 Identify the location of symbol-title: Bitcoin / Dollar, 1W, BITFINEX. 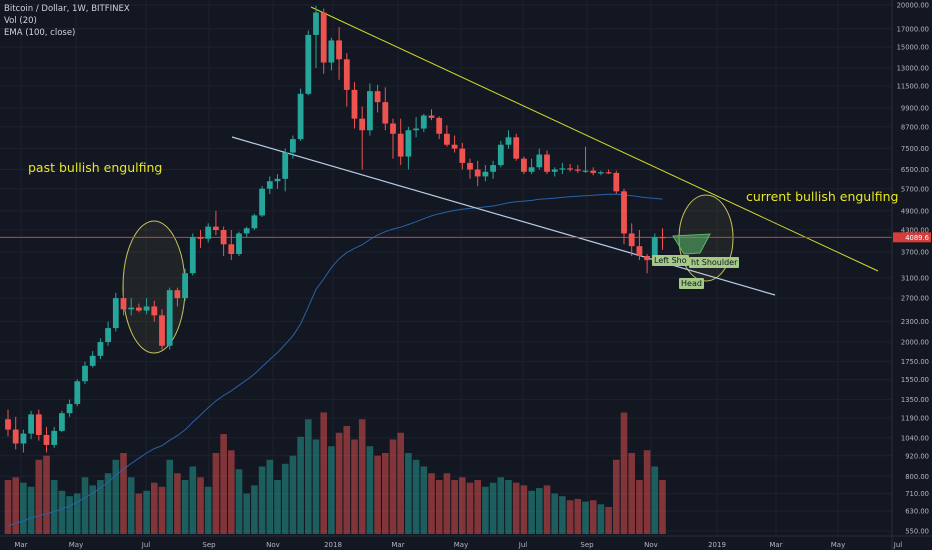
(67, 9).